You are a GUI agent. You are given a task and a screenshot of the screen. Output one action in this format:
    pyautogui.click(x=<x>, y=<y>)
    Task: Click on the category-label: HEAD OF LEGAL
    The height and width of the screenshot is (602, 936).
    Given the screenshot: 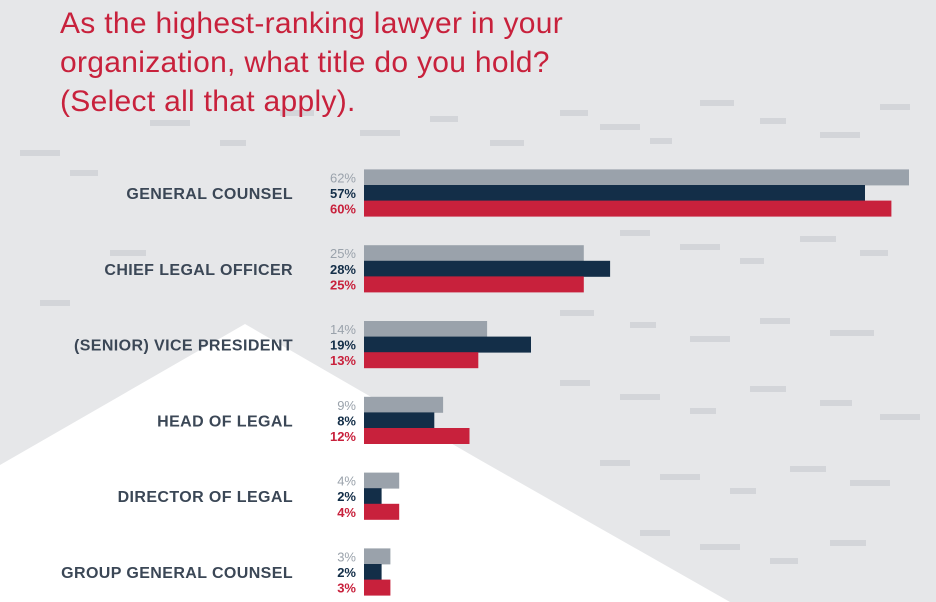 What is the action you would take?
    pyautogui.click(x=225, y=421)
    